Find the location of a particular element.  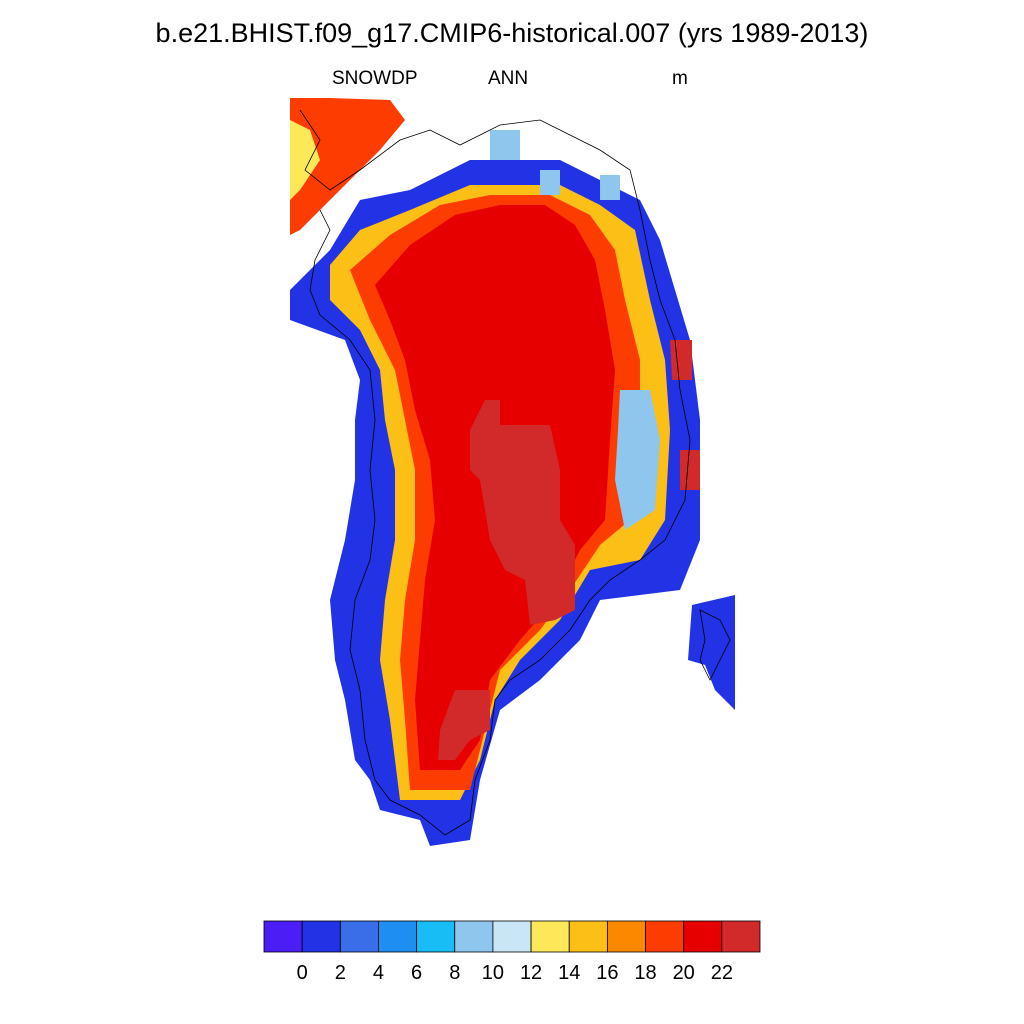

colorbar-tick-label: 0 is located at coordinates (302, 973).